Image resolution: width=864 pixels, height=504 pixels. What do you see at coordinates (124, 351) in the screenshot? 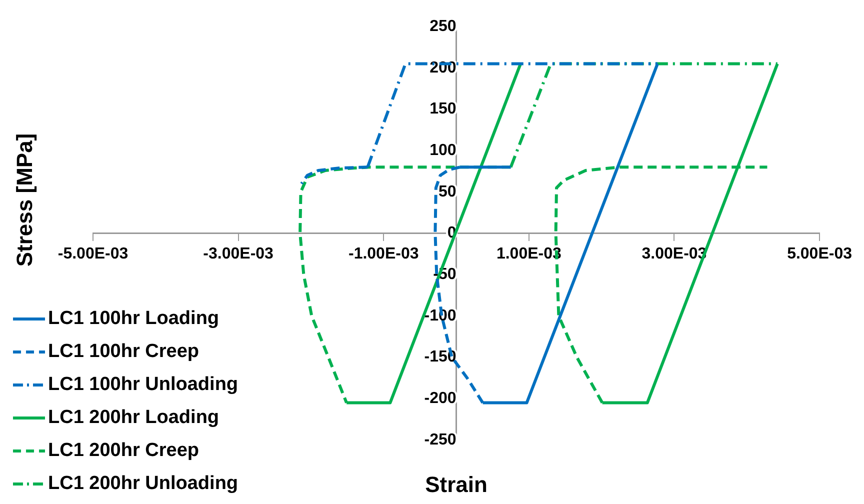
I see `legend-label: LC1 100hr Creep` at bounding box center [124, 351].